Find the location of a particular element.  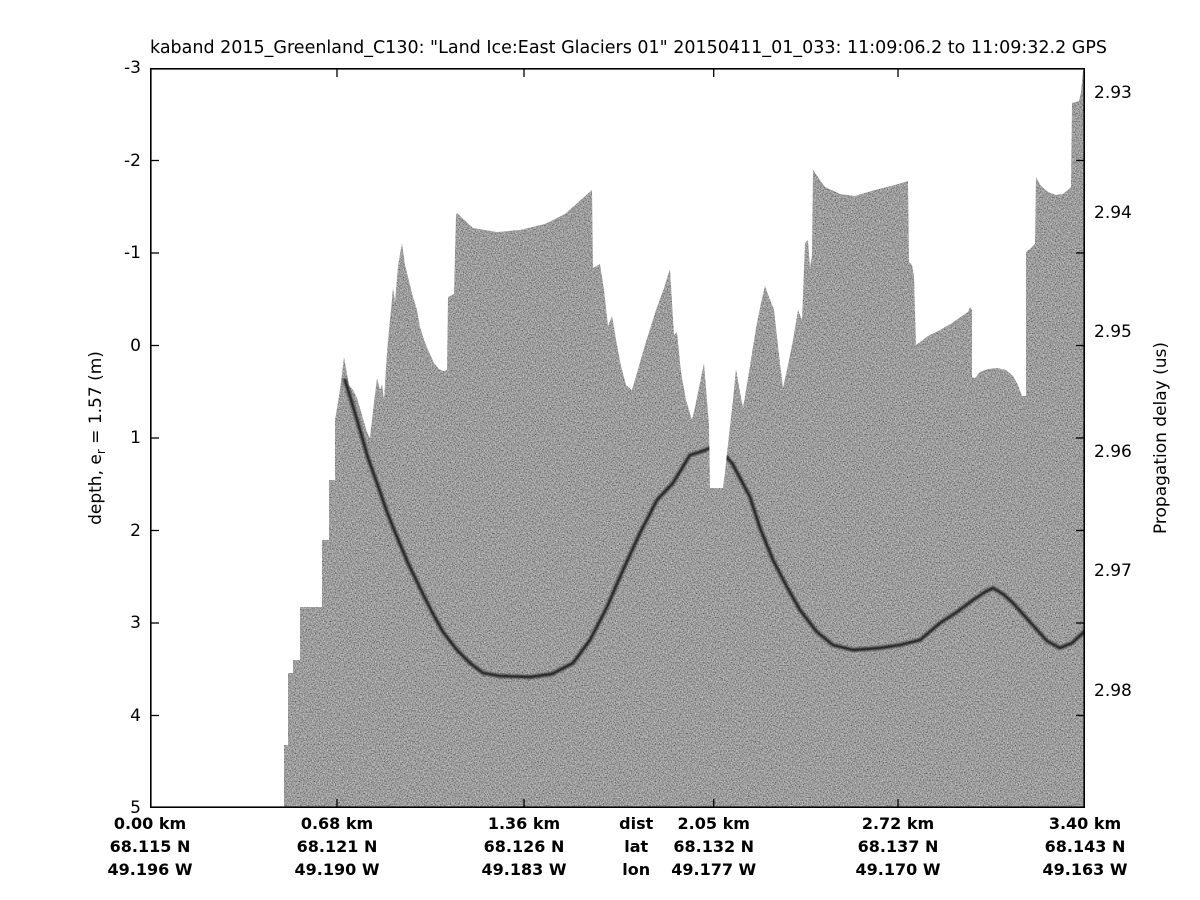

lat-label: 68.115 N is located at coordinates (150, 846).